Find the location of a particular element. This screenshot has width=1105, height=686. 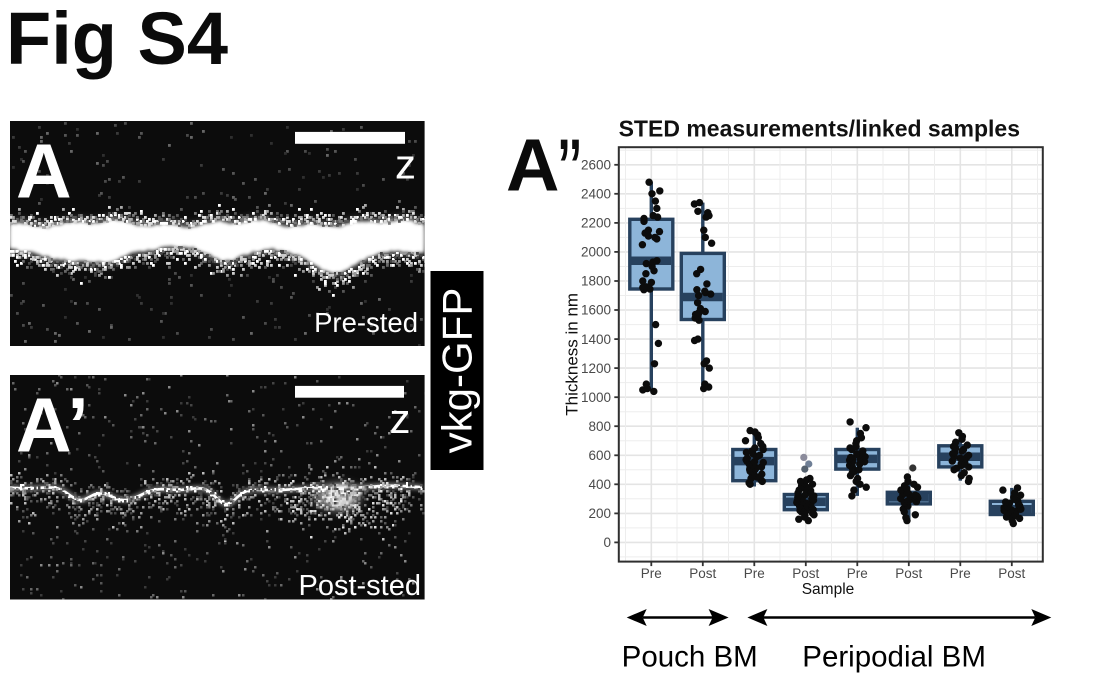

svg-text: Pre-sted is located at coordinates (366, 322).